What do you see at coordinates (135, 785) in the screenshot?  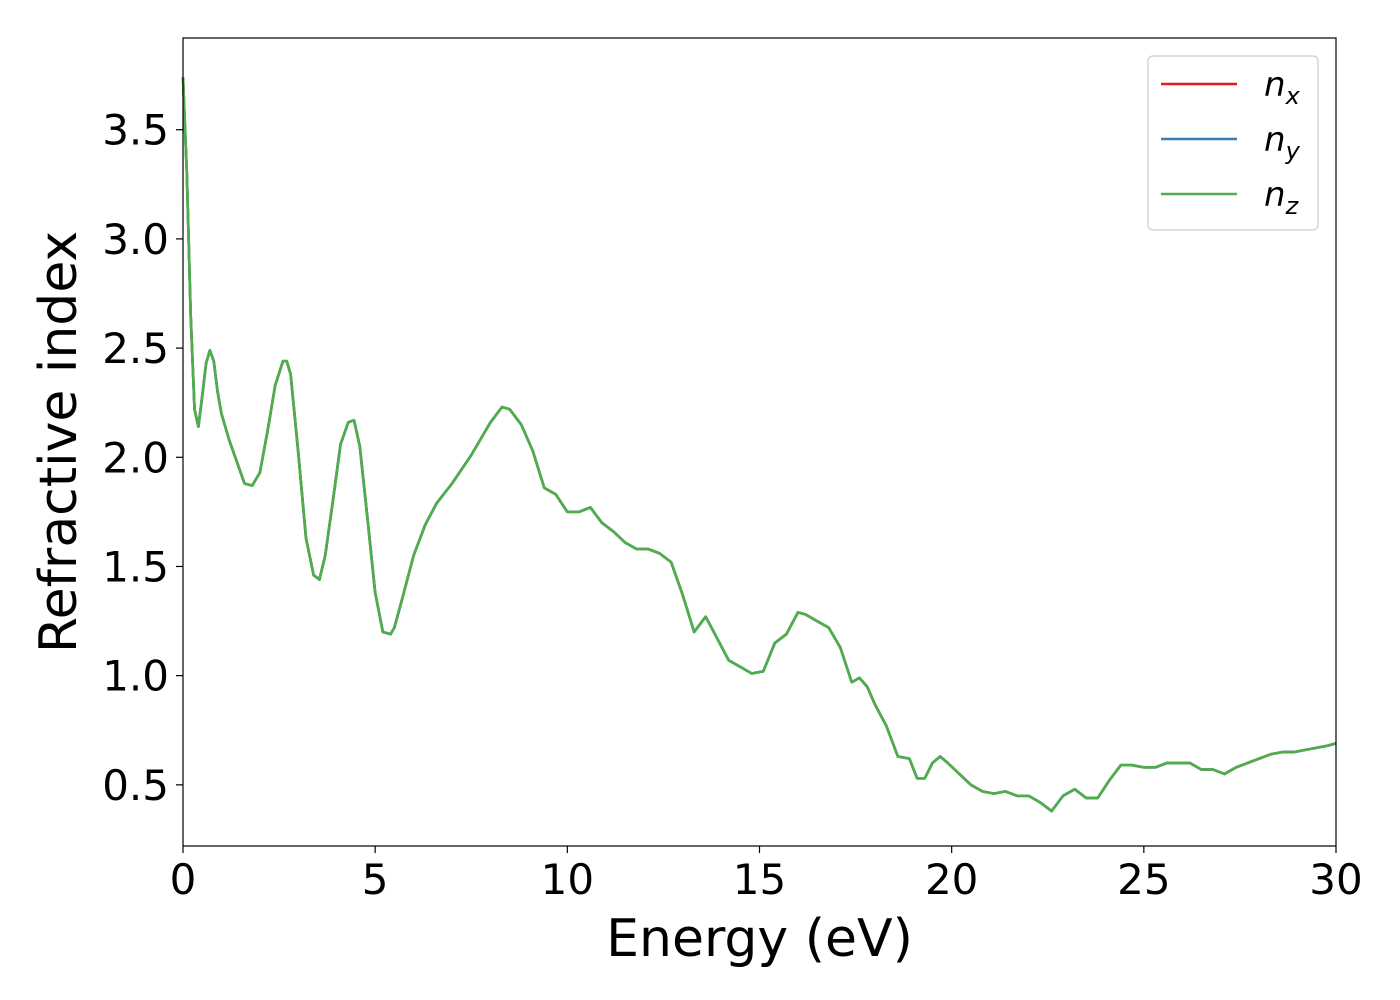 I see `y-tick-label: 0.5` at bounding box center [135, 785].